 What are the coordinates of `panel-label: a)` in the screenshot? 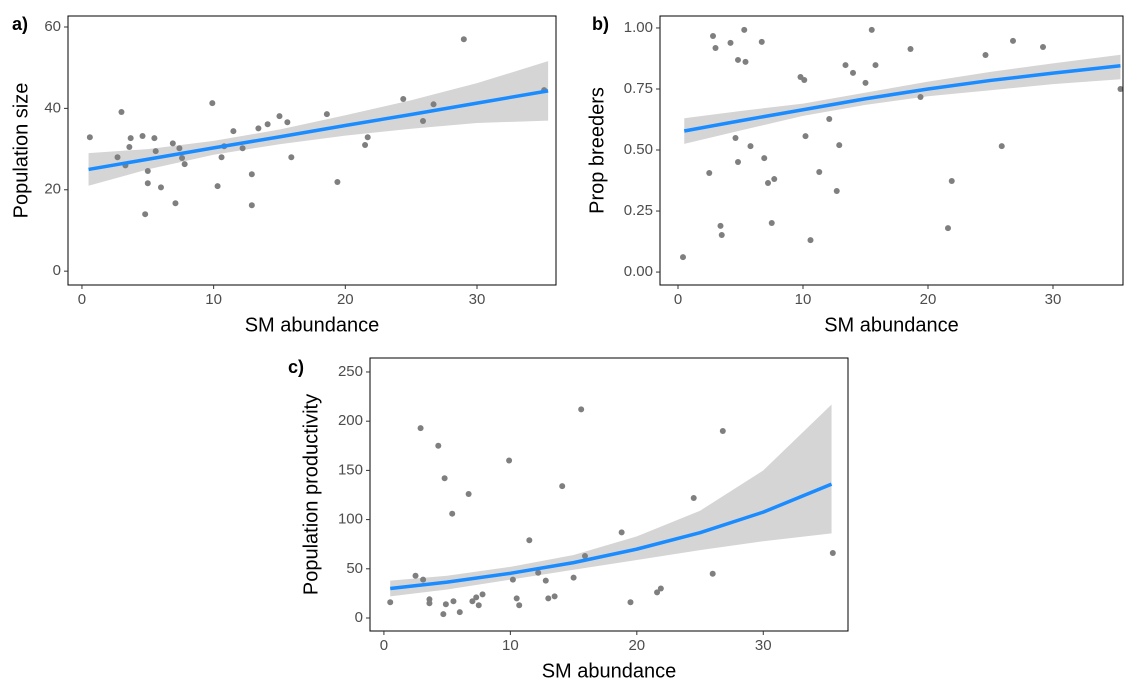 It's located at (20, 24).